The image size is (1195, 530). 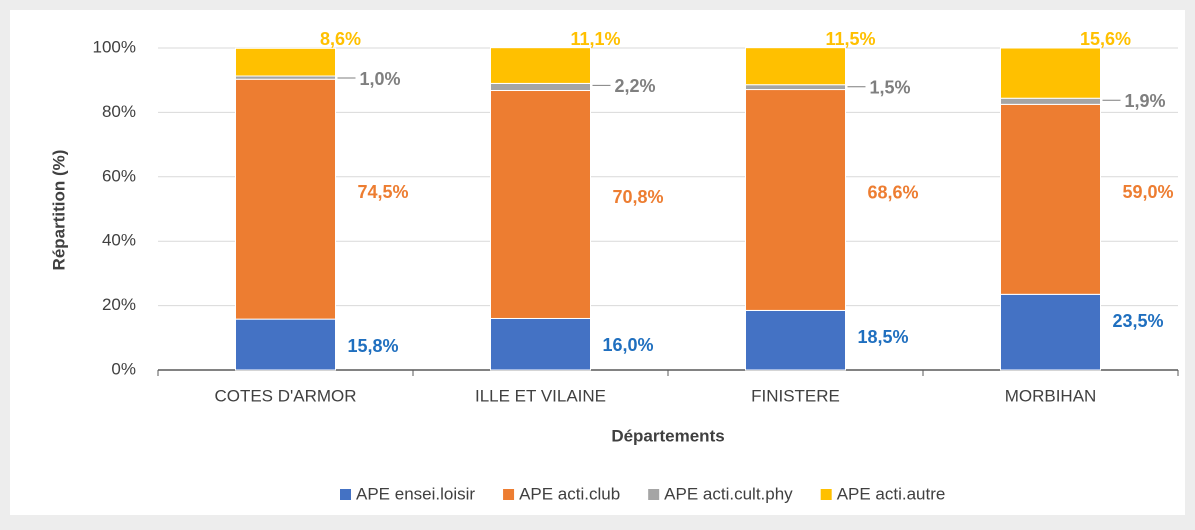 I want to click on data-label: 74,5%, so click(x=383, y=192).